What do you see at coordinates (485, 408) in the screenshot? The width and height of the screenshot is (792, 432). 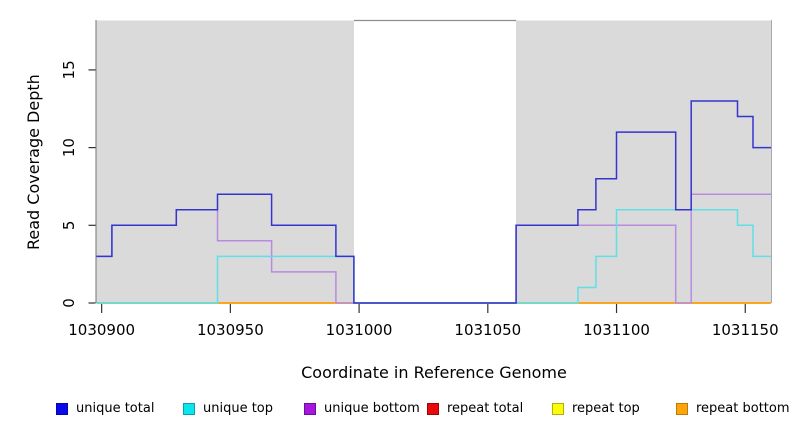 I see `legend-label: repeat total` at bounding box center [485, 408].